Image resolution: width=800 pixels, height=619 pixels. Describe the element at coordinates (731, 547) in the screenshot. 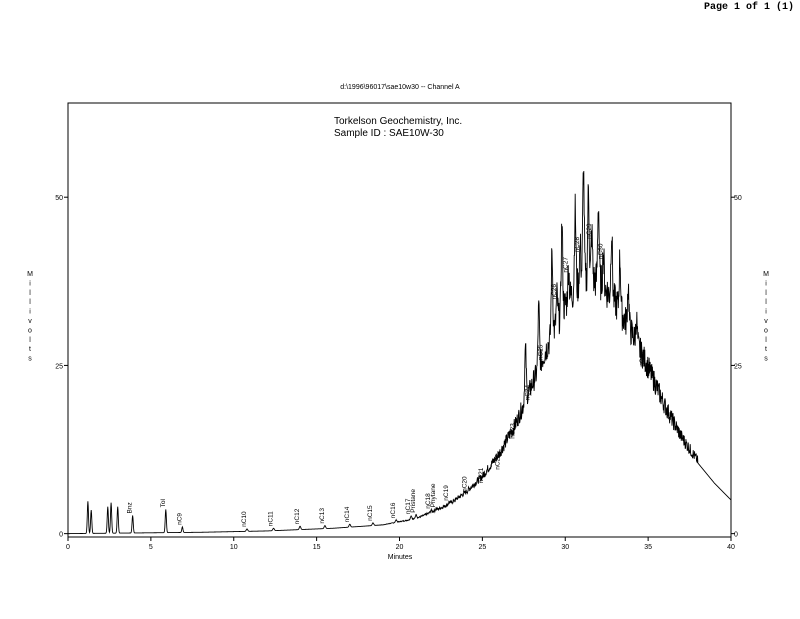

I see `x-tick-label: 40` at that location.